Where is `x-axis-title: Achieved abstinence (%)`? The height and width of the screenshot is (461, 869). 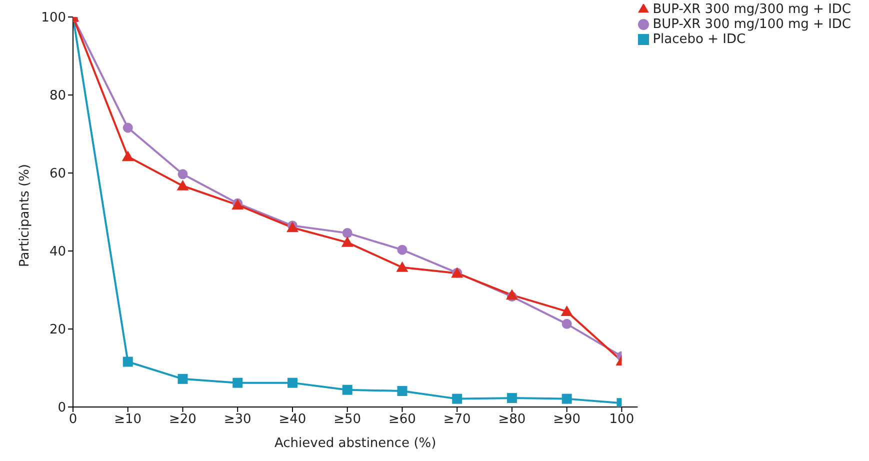
x-axis-title: Achieved abstinence (%) is located at coordinates (355, 443).